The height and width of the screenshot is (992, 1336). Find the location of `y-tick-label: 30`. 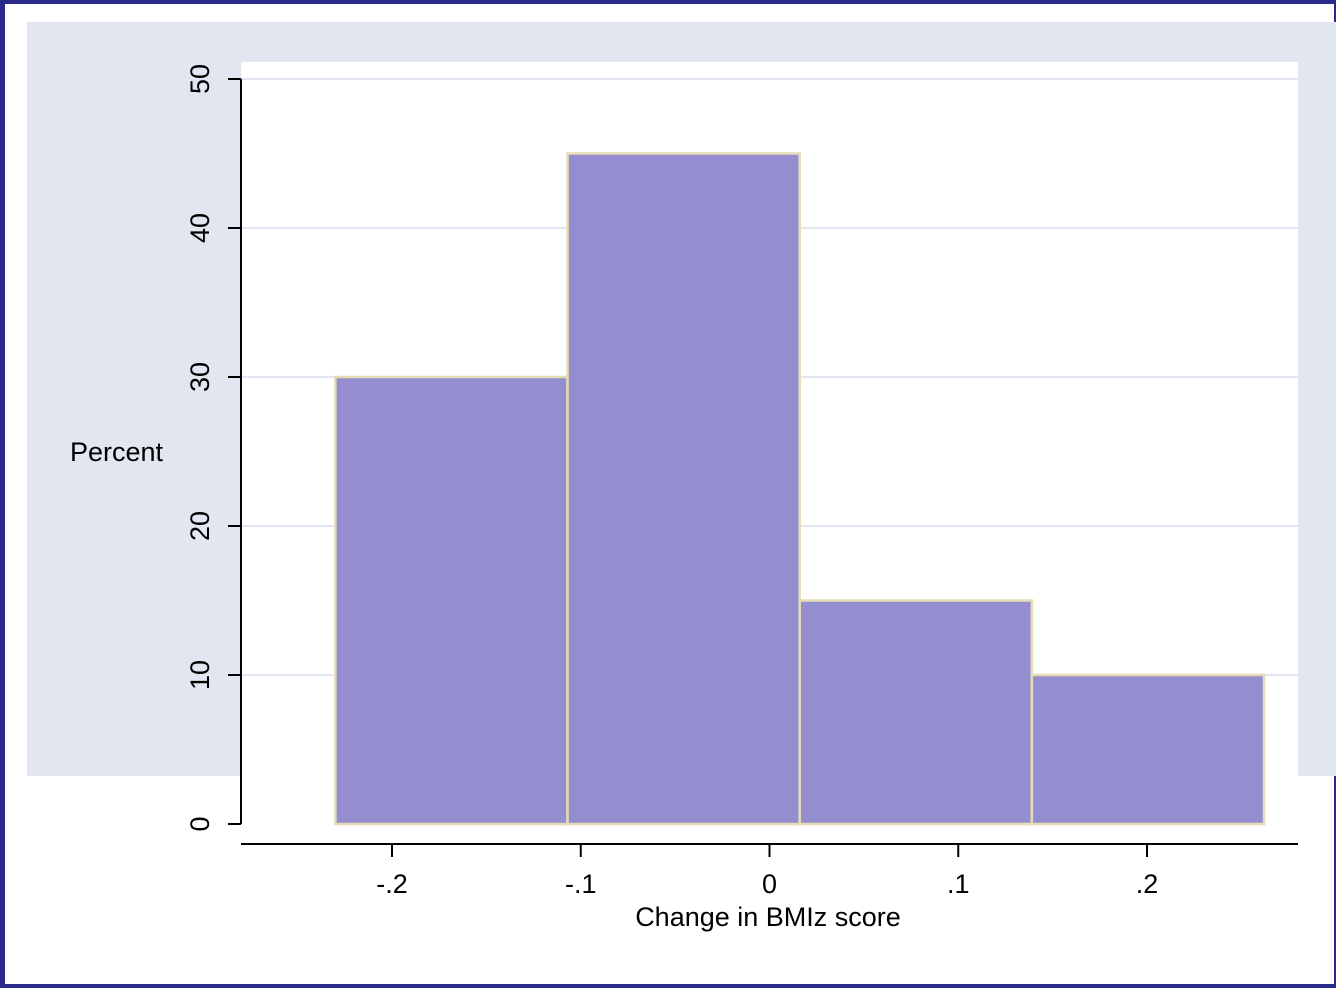

y-tick-label: 30 is located at coordinates (200, 377).